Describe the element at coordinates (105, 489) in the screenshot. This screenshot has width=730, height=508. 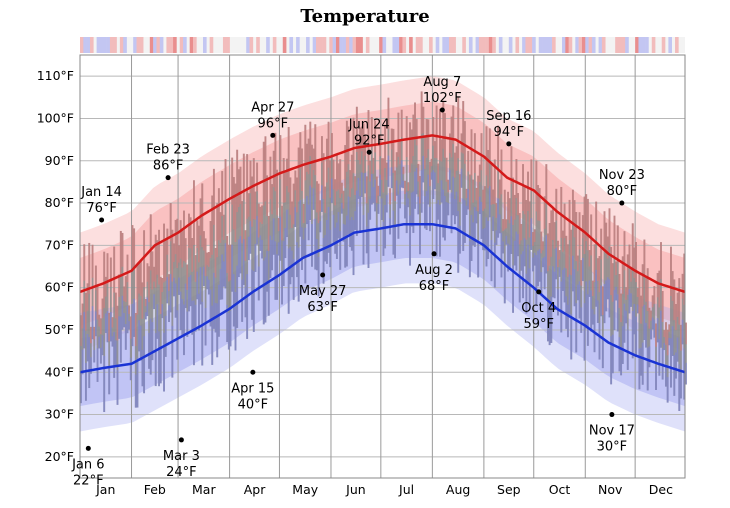
I see `x-tick-label: Jan` at that location.